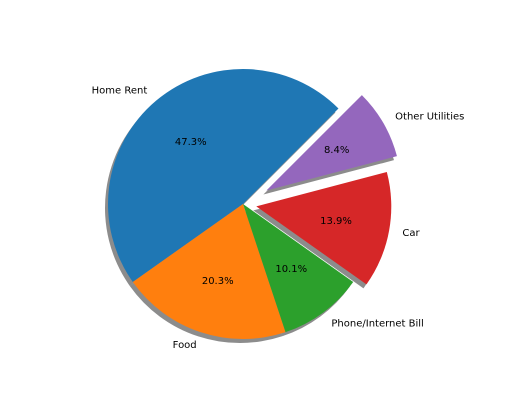 The width and height of the screenshot is (520, 417). What do you see at coordinates (120, 90) in the screenshot?
I see `slice-label-home-rent: Home Rent` at bounding box center [120, 90].